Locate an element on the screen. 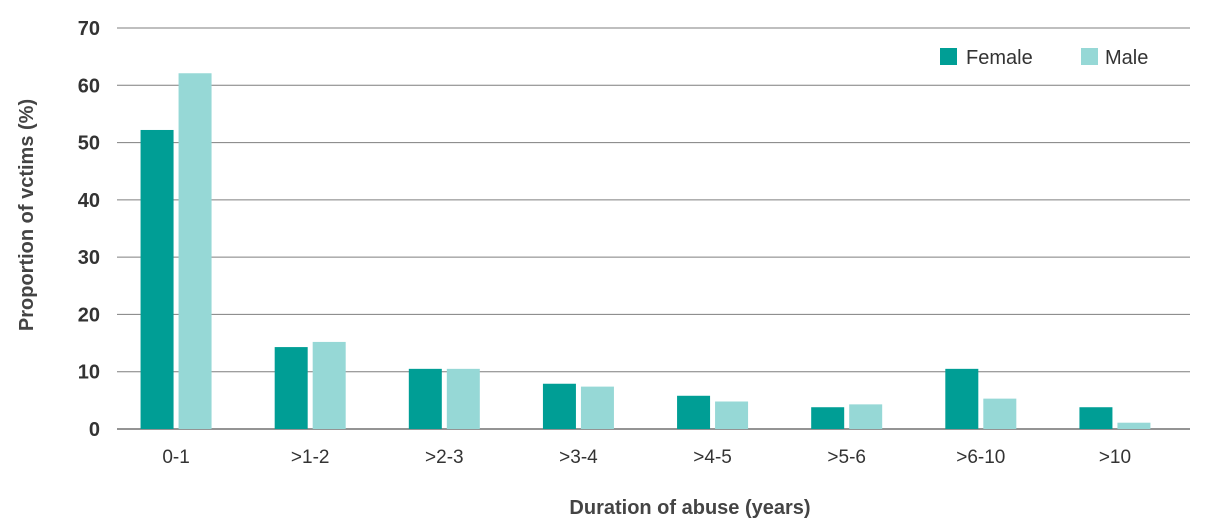 This screenshot has width=1211, height=522. x-tick-label: >4-5 is located at coordinates (712, 457).